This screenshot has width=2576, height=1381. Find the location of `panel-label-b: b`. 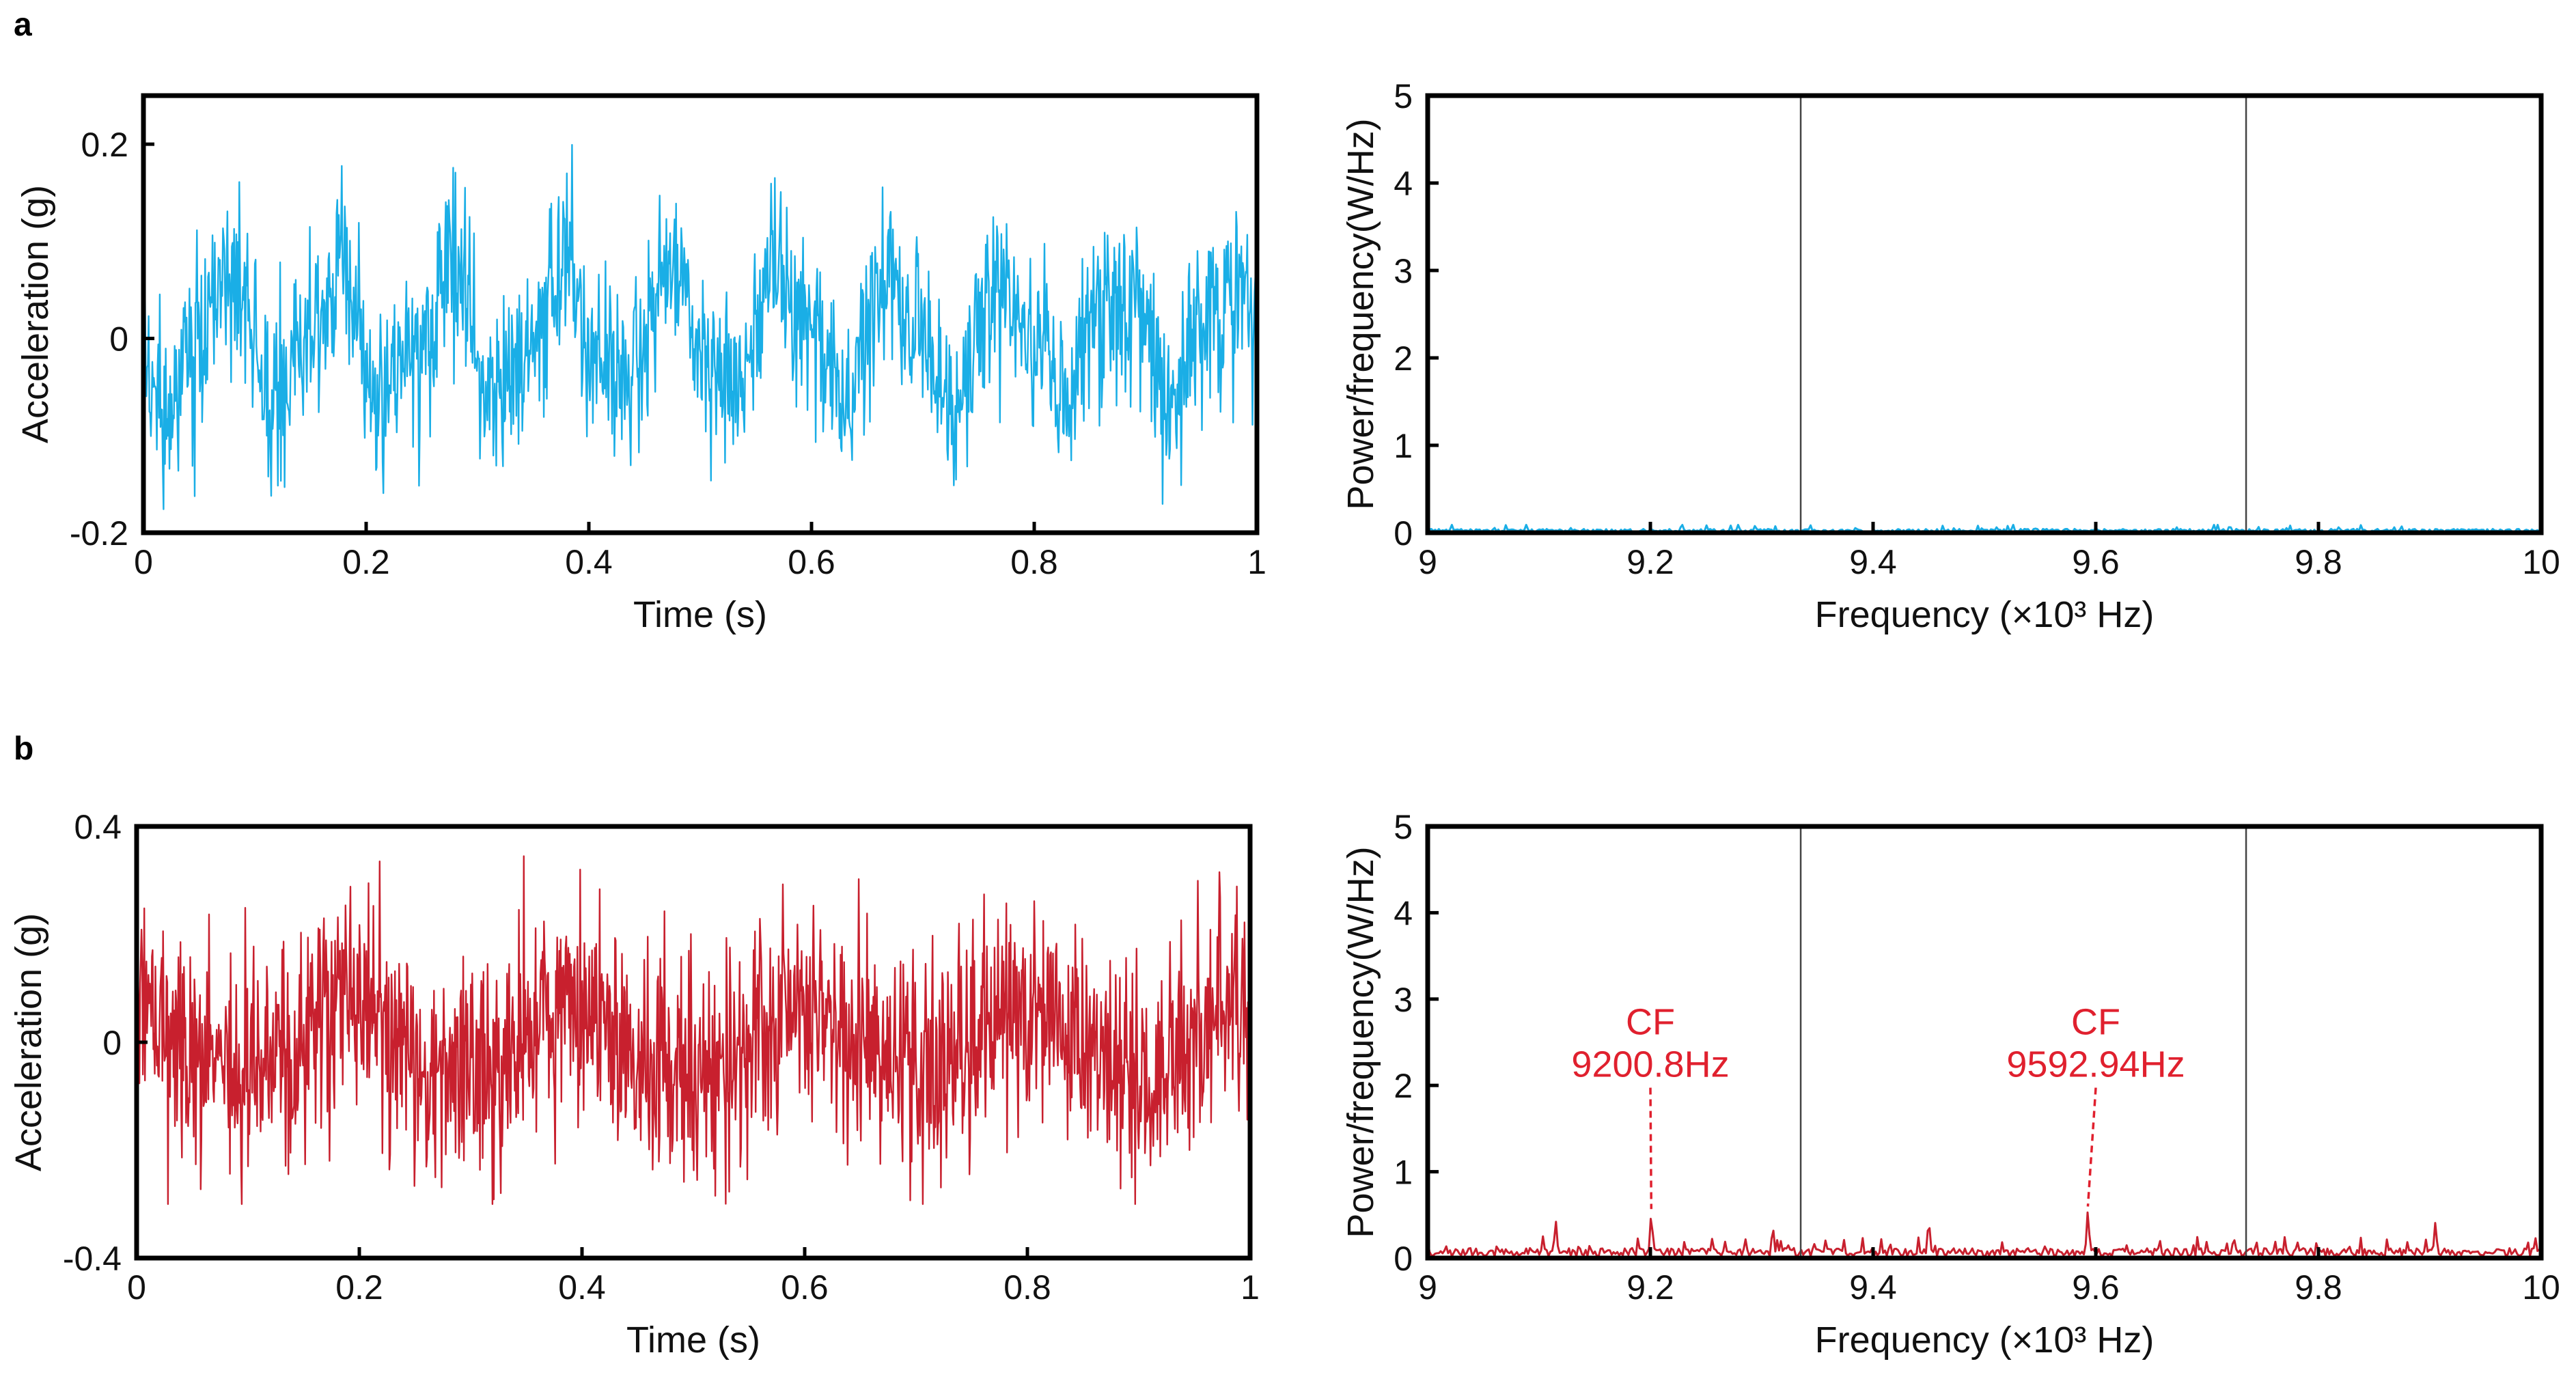

panel-label-b: b is located at coordinates (24, 749).